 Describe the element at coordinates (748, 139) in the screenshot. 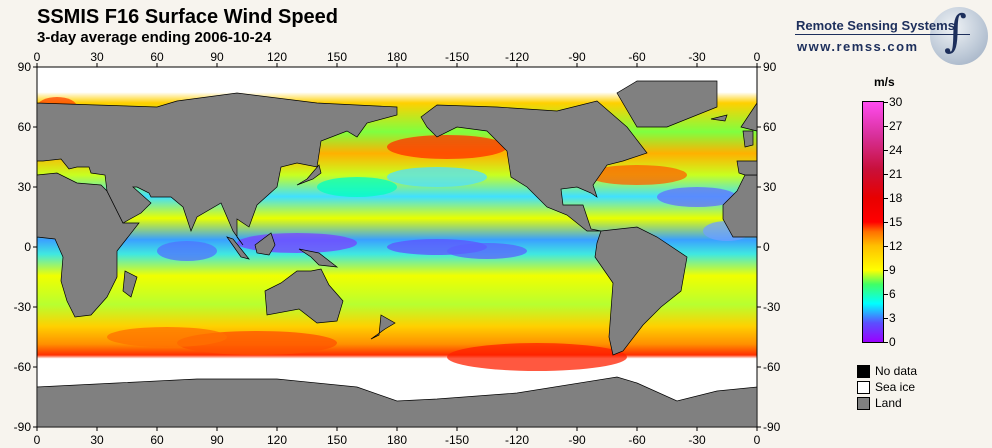

I see `land-uk` at that location.